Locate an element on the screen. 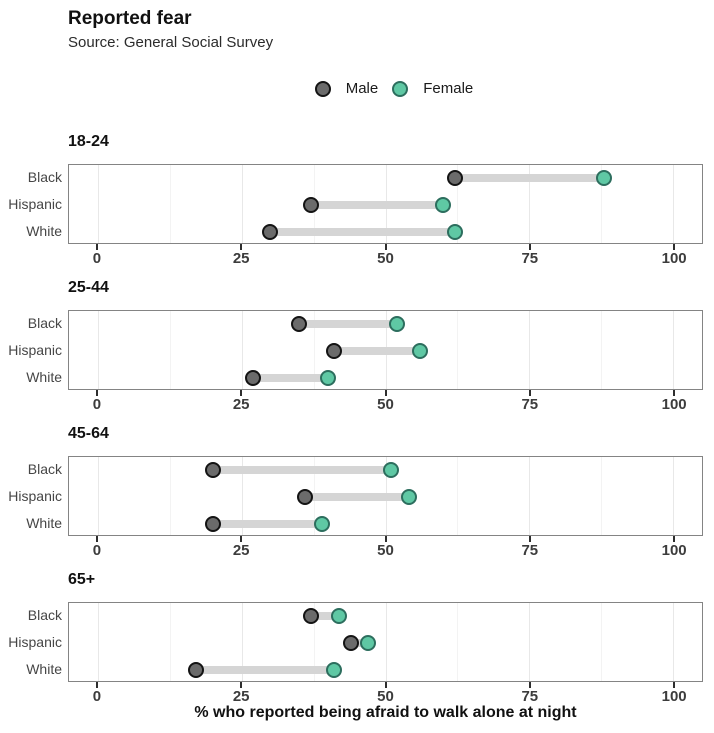  male-legend-dot is located at coordinates (322, 88).